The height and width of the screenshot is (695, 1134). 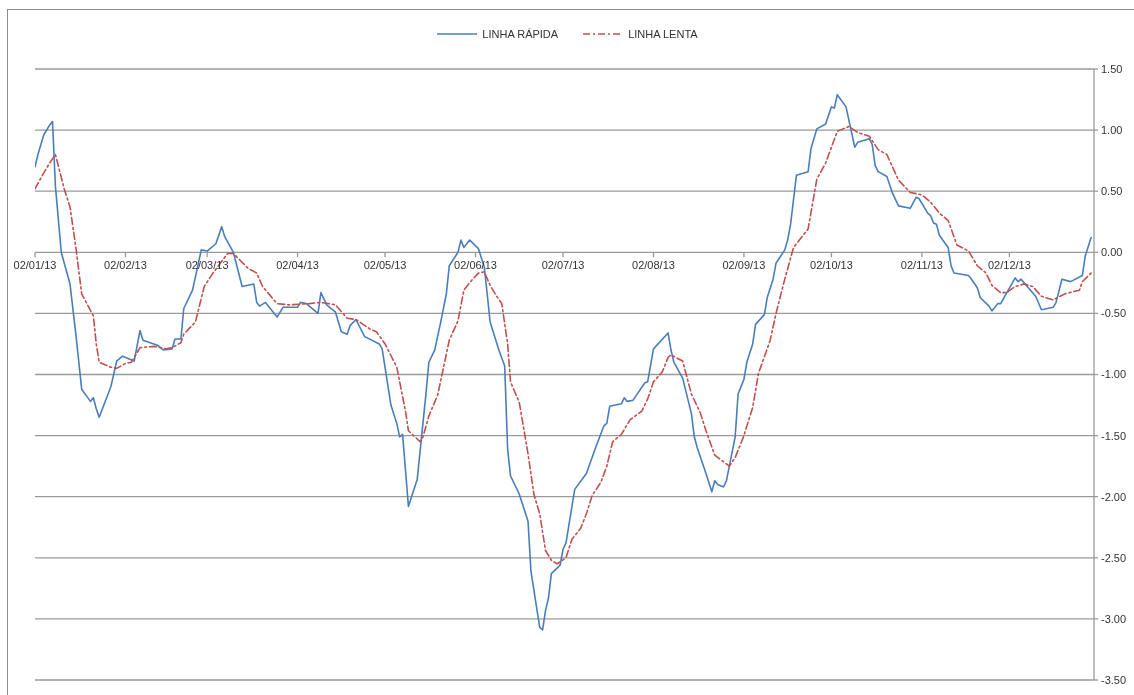 What do you see at coordinates (1114, 435) in the screenshot?
I see `y-tick-label: -1.50` at bounding box center [1114, 435].